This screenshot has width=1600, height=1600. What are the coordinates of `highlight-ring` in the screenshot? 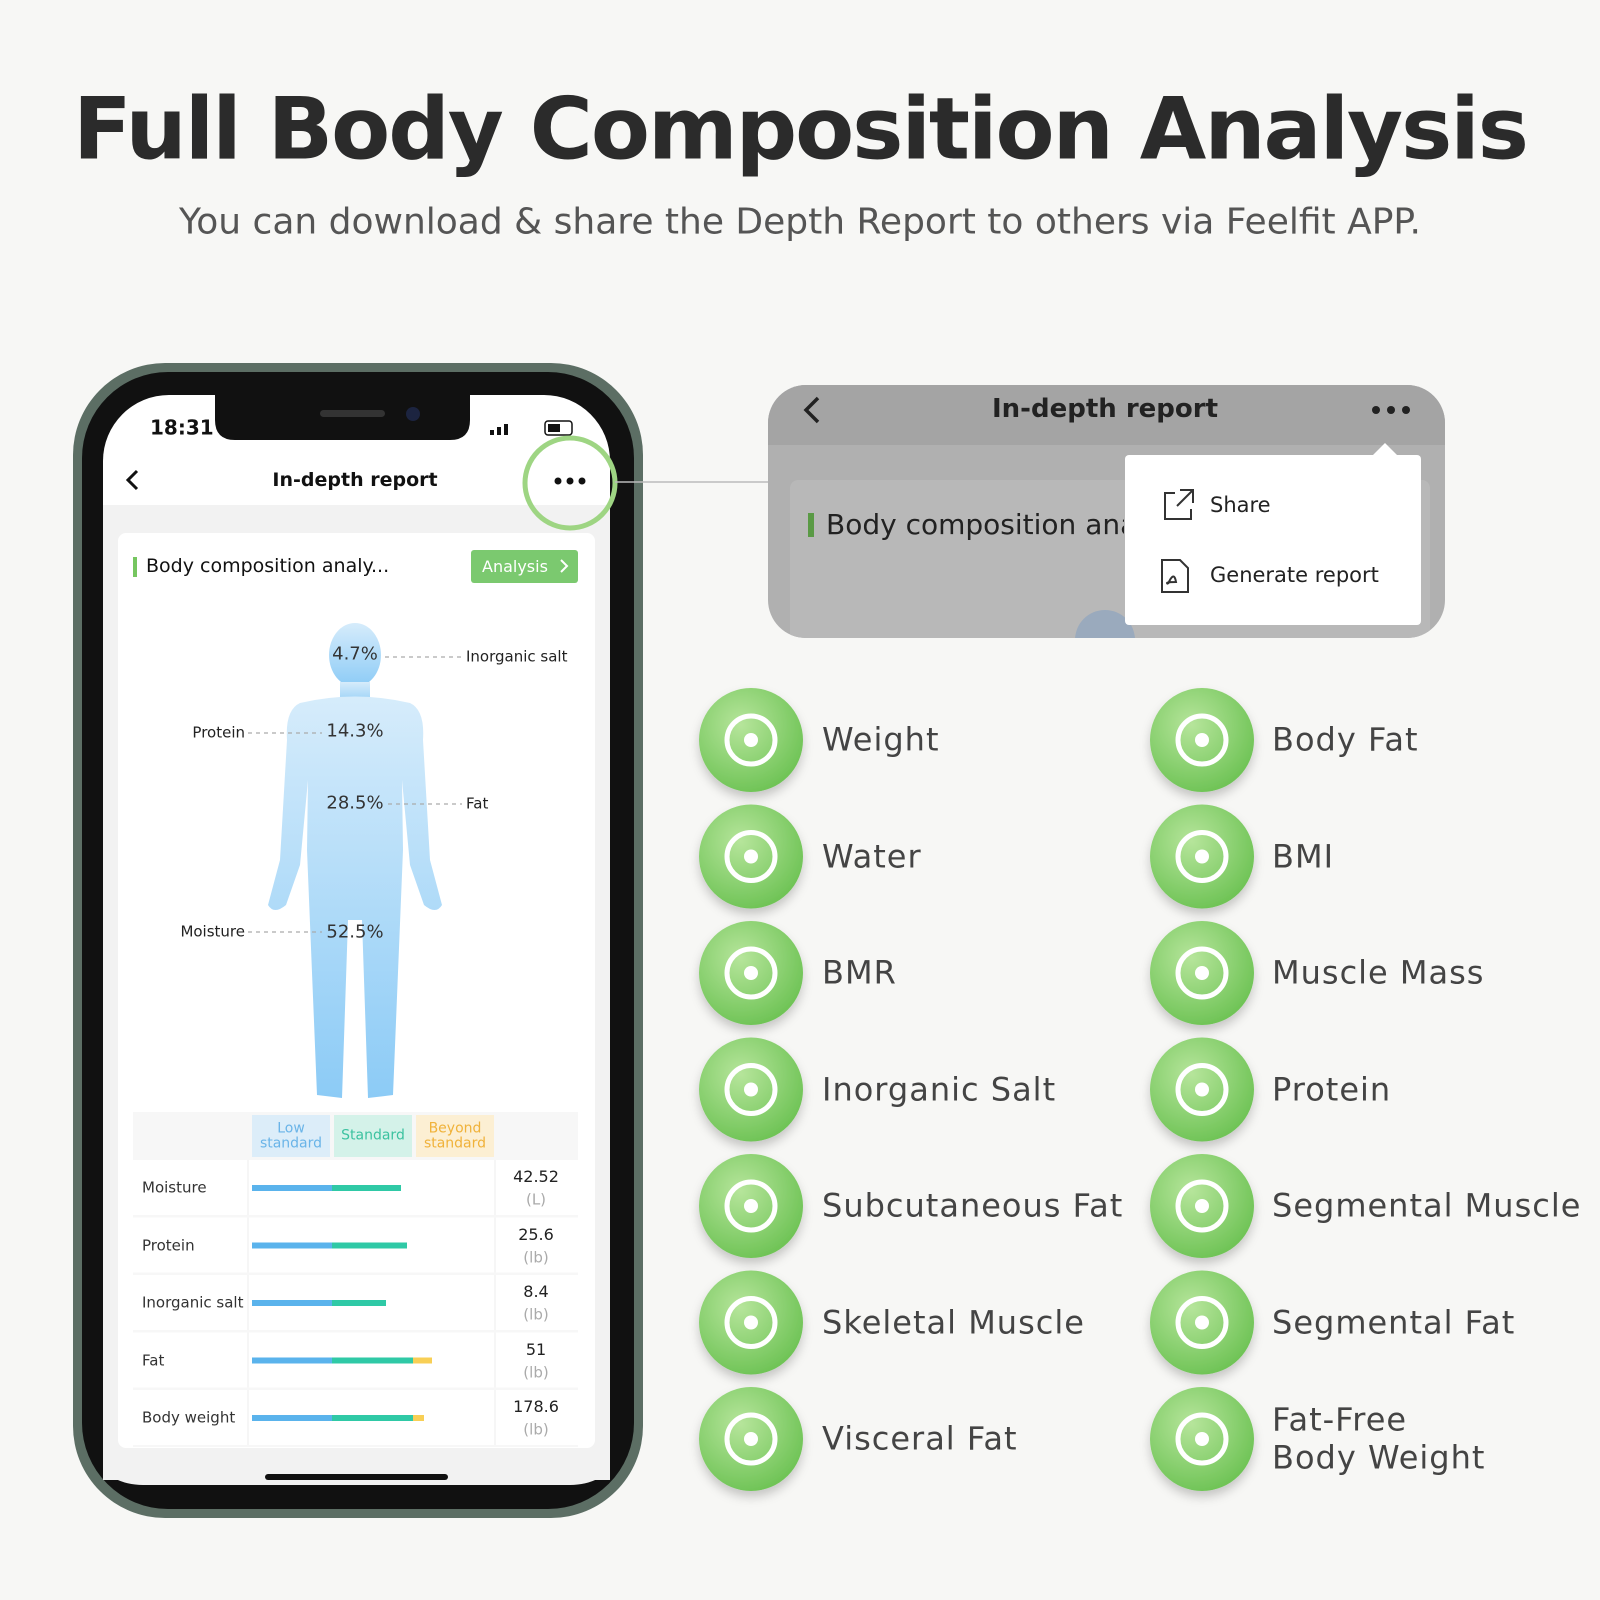 It's located at (570, 483).